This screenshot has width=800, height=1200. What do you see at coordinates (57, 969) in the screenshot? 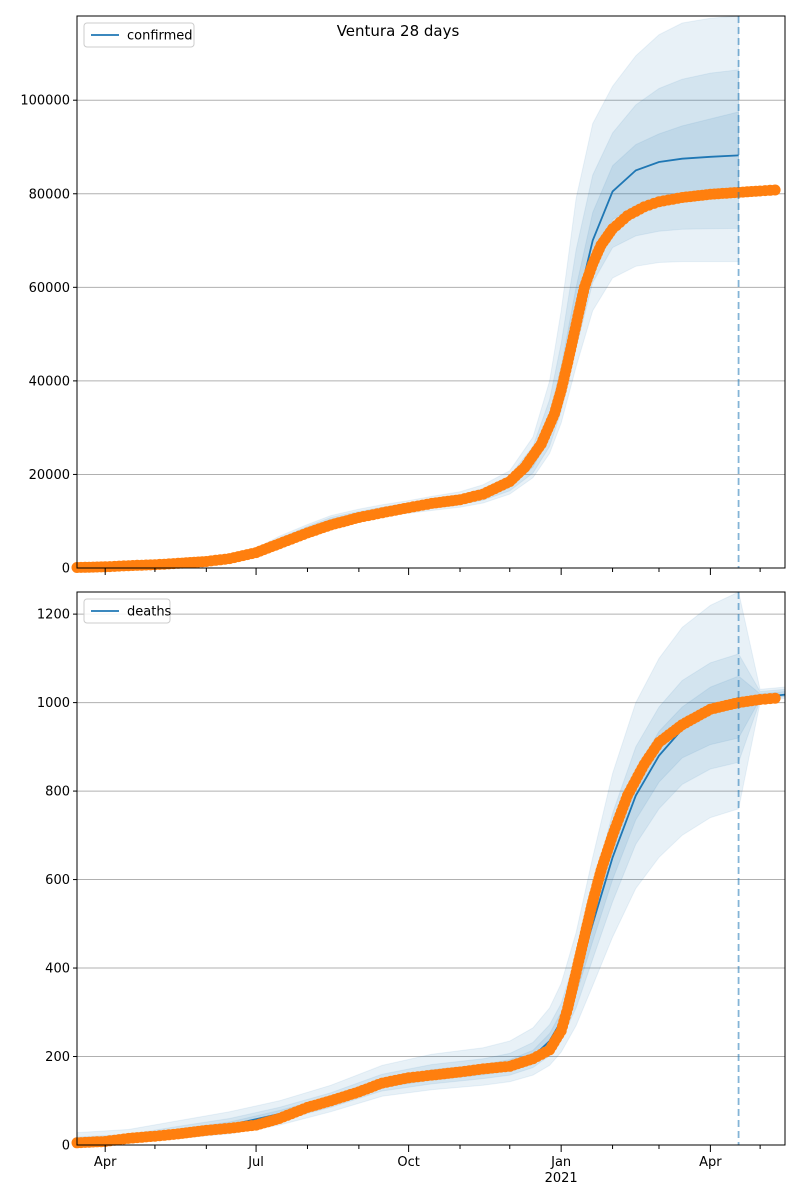
I see `deaths-y-tick-label: 400` at bounding box center [57, 969].